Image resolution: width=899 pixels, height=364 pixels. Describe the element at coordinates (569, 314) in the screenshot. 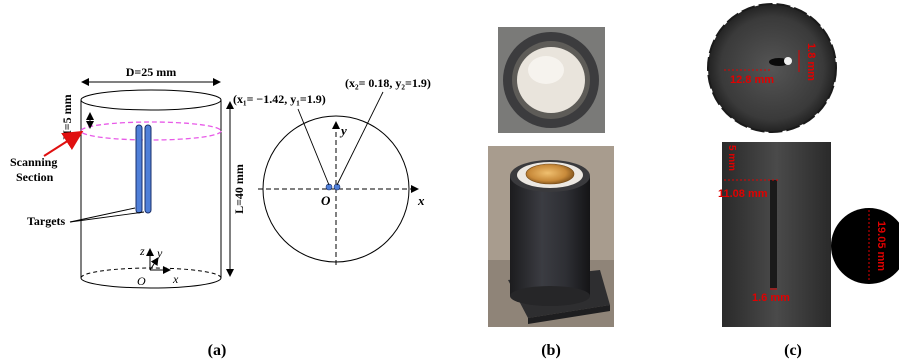

I see `bottom-photo-base-side` at that location.